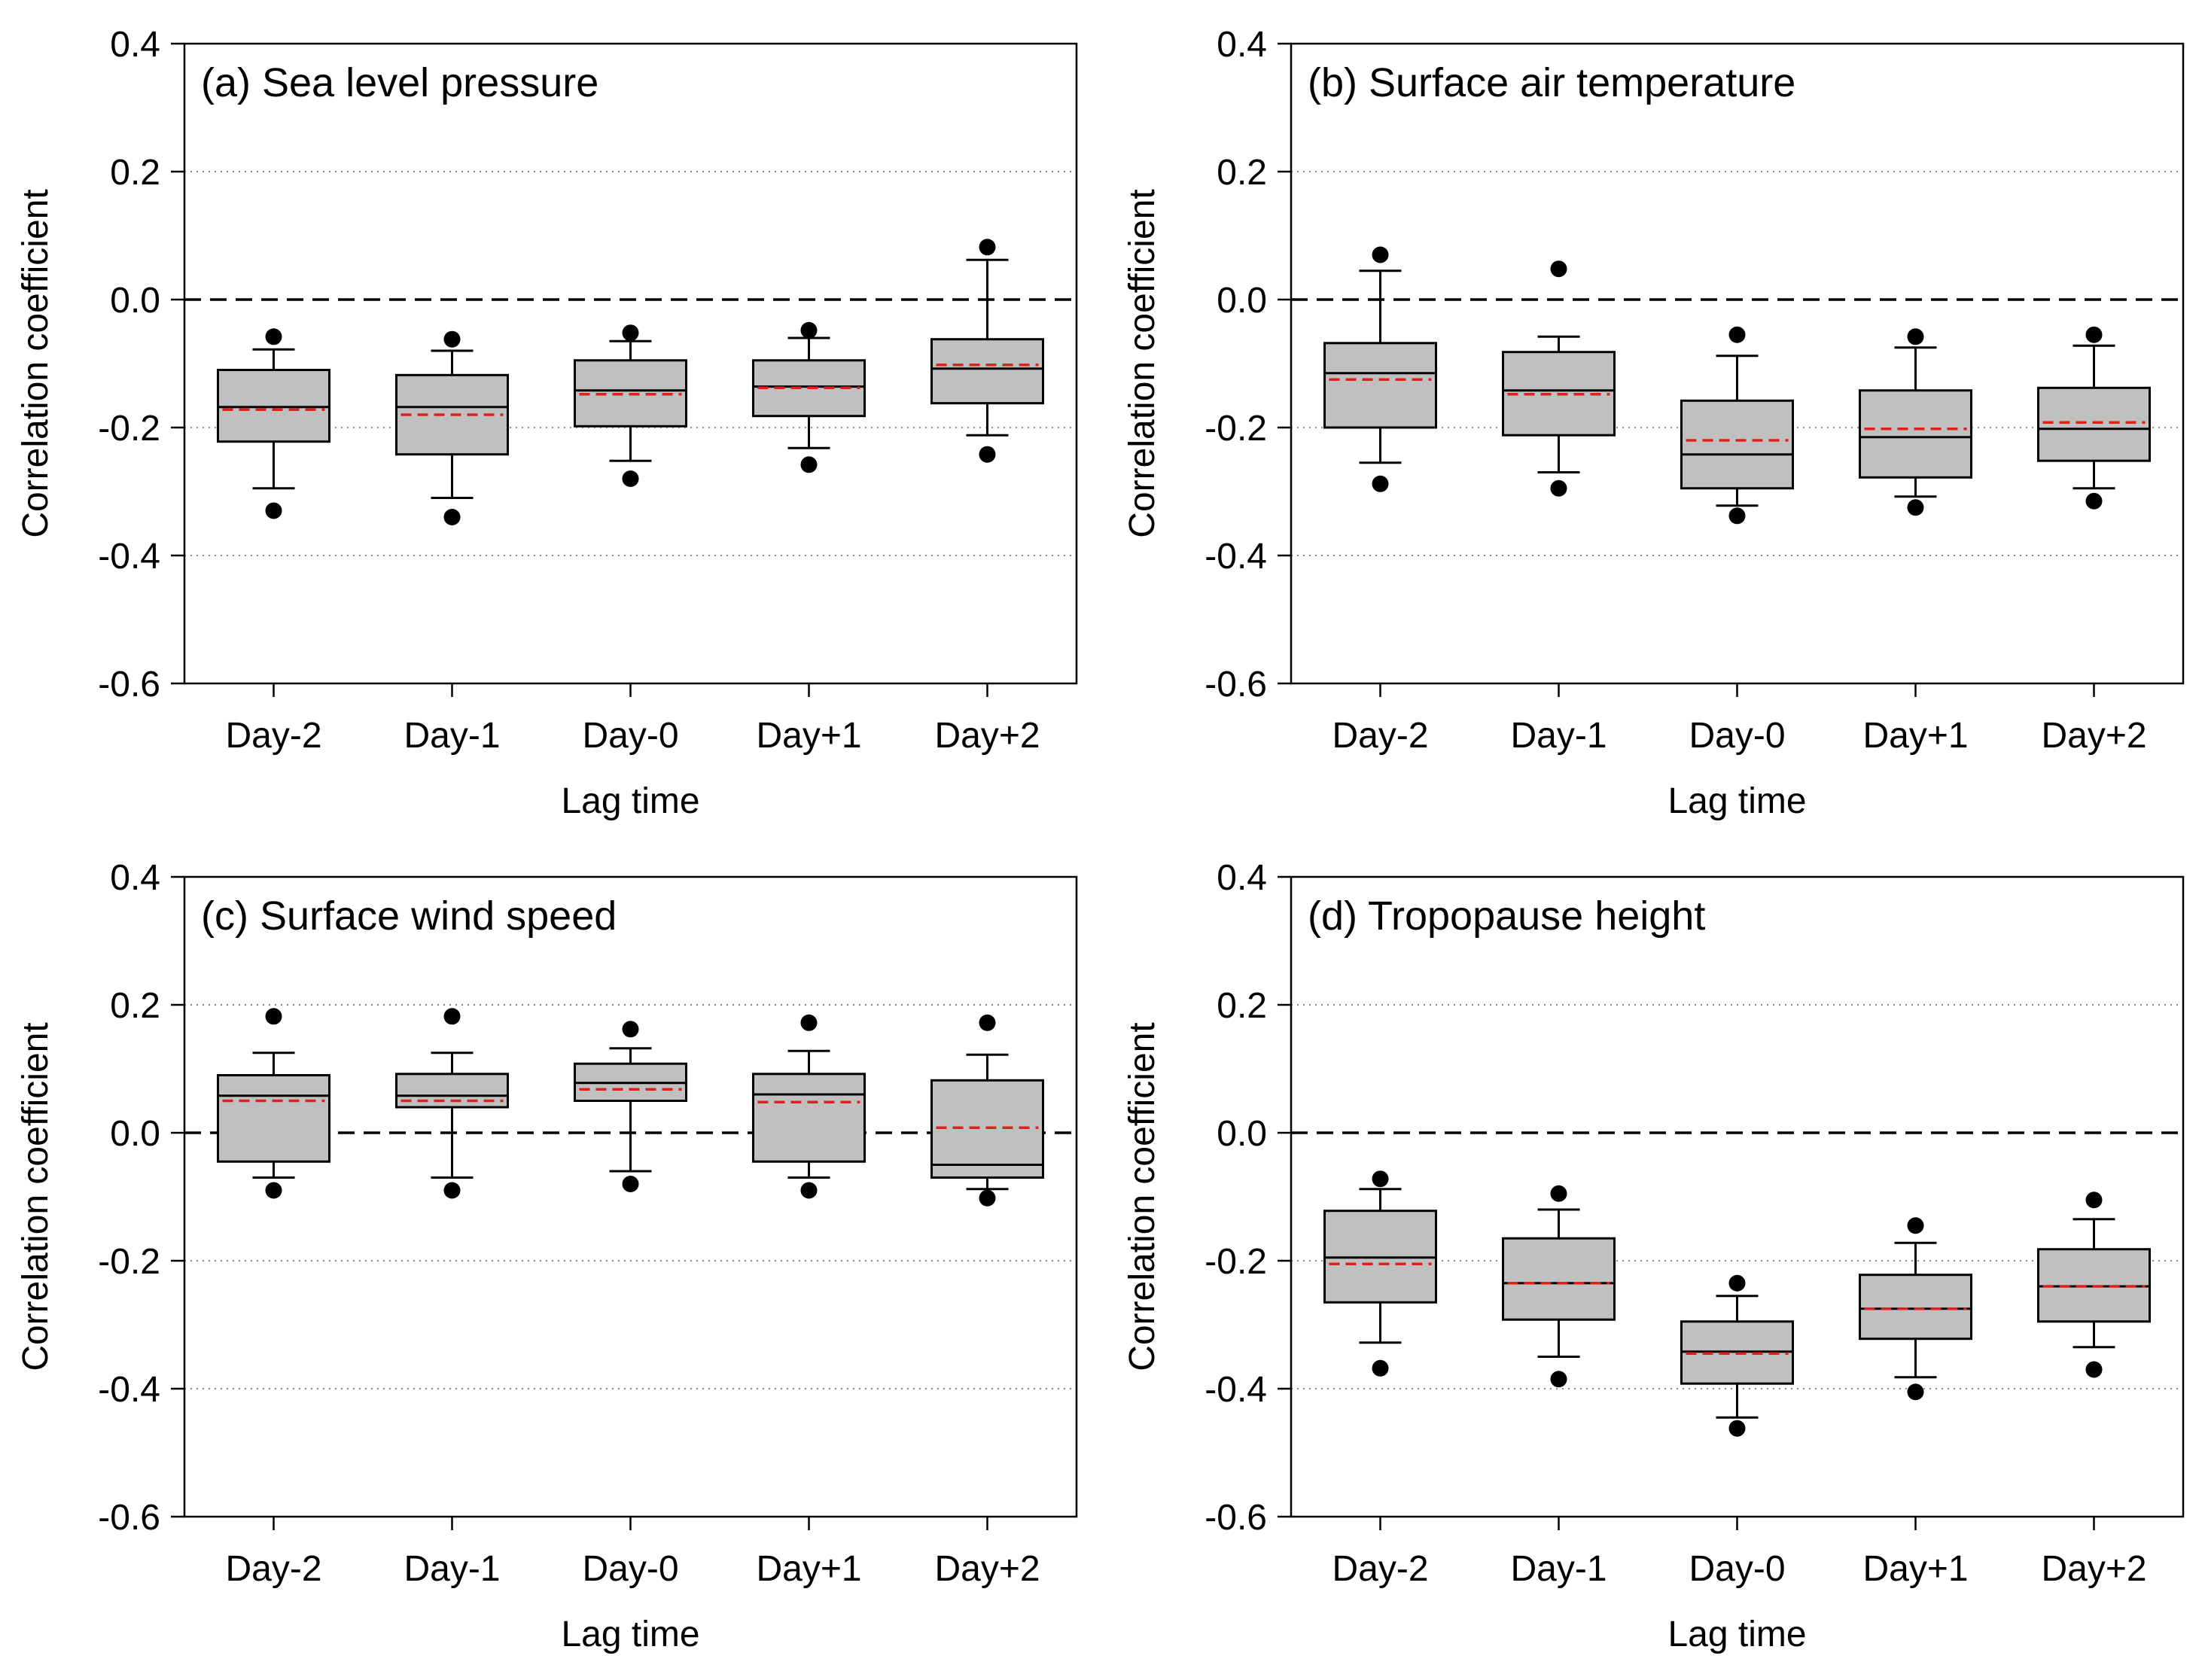 Image resolution: width=2205 pixels, height=1680 pixels. I want to click on grid-lines, so click(631, 1196).